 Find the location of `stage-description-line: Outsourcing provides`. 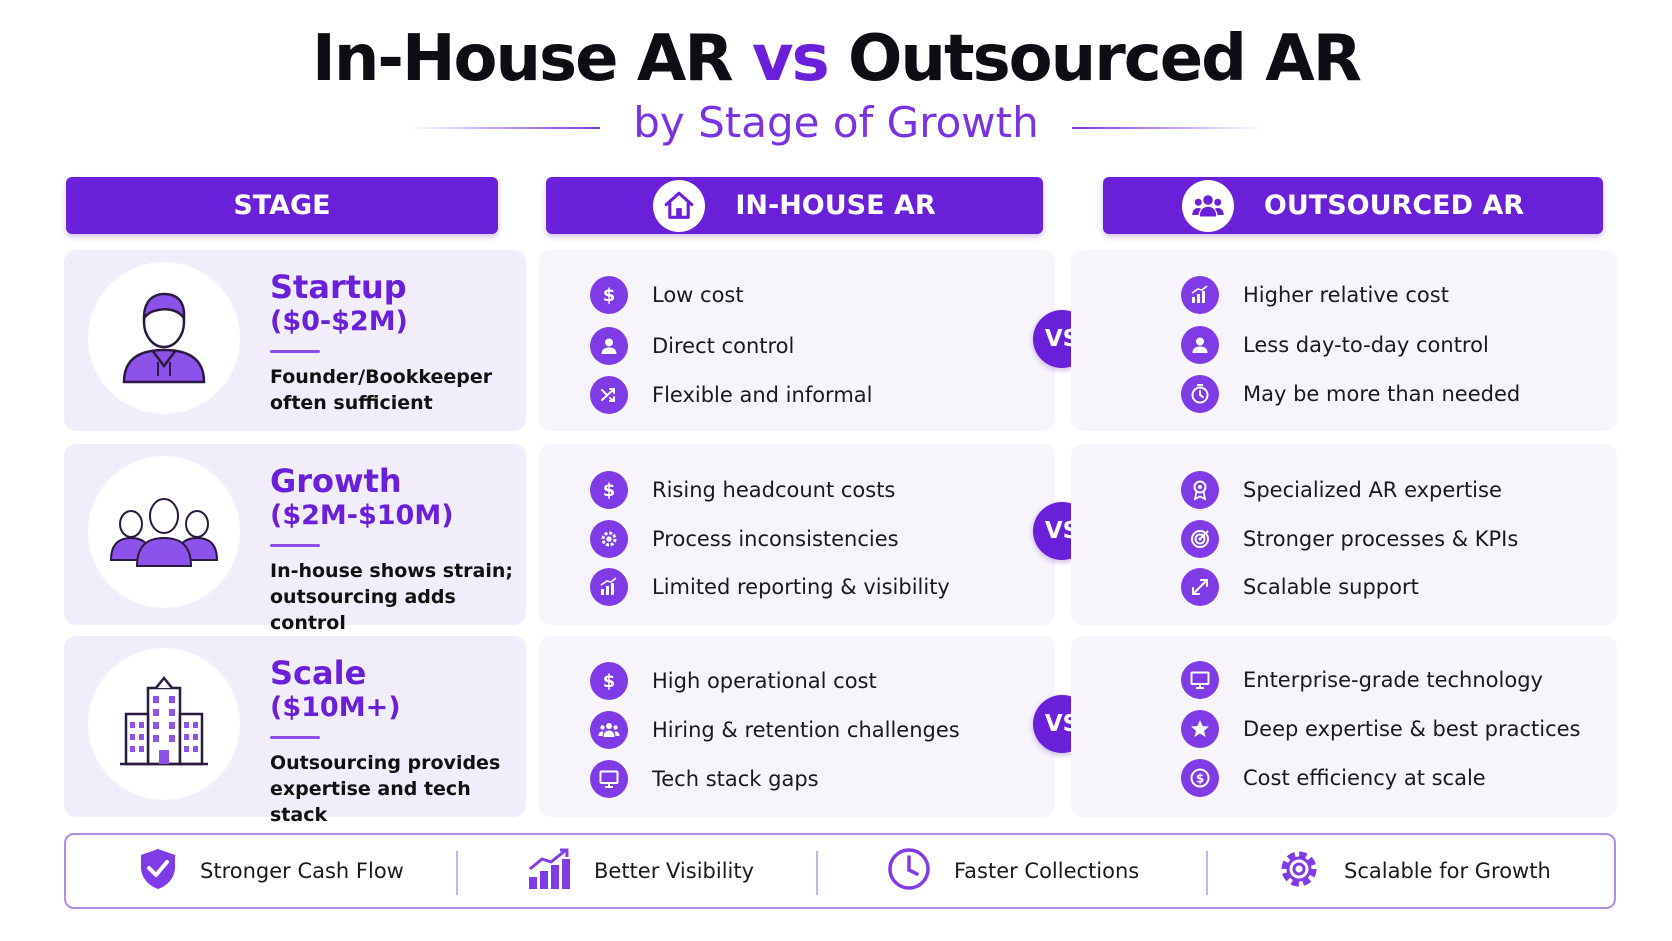

stage-description-line: Outsourcing provides is located at coordinates (385, 763).